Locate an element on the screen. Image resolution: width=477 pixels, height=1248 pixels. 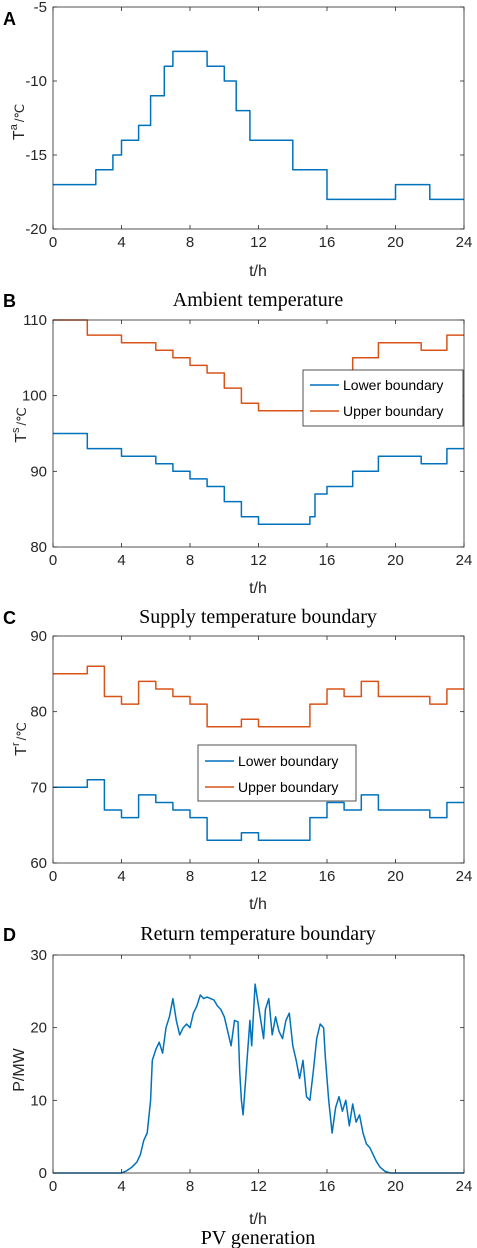
panel-a-ytick-label: -10 is located at coordinates (36, 81).